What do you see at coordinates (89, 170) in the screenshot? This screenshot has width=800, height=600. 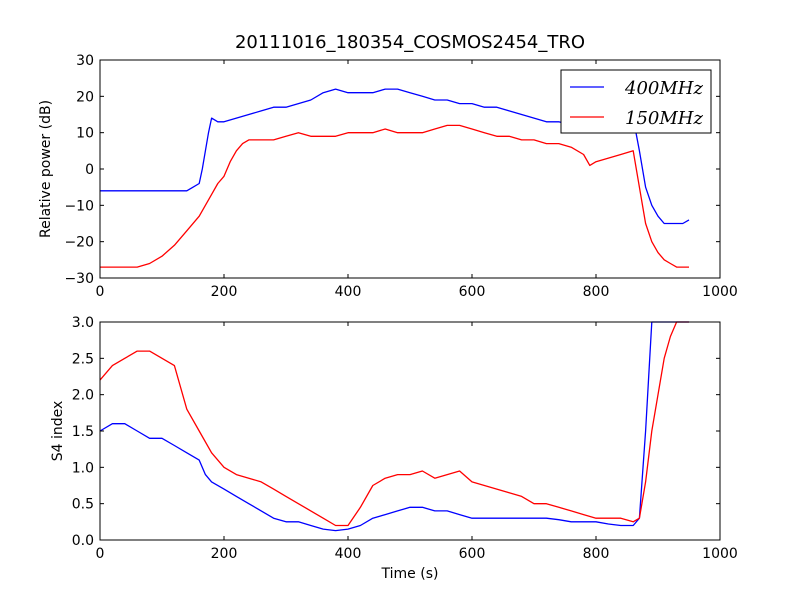 I see `top-y-tick-label: 0` at bounding box center [89, 170].